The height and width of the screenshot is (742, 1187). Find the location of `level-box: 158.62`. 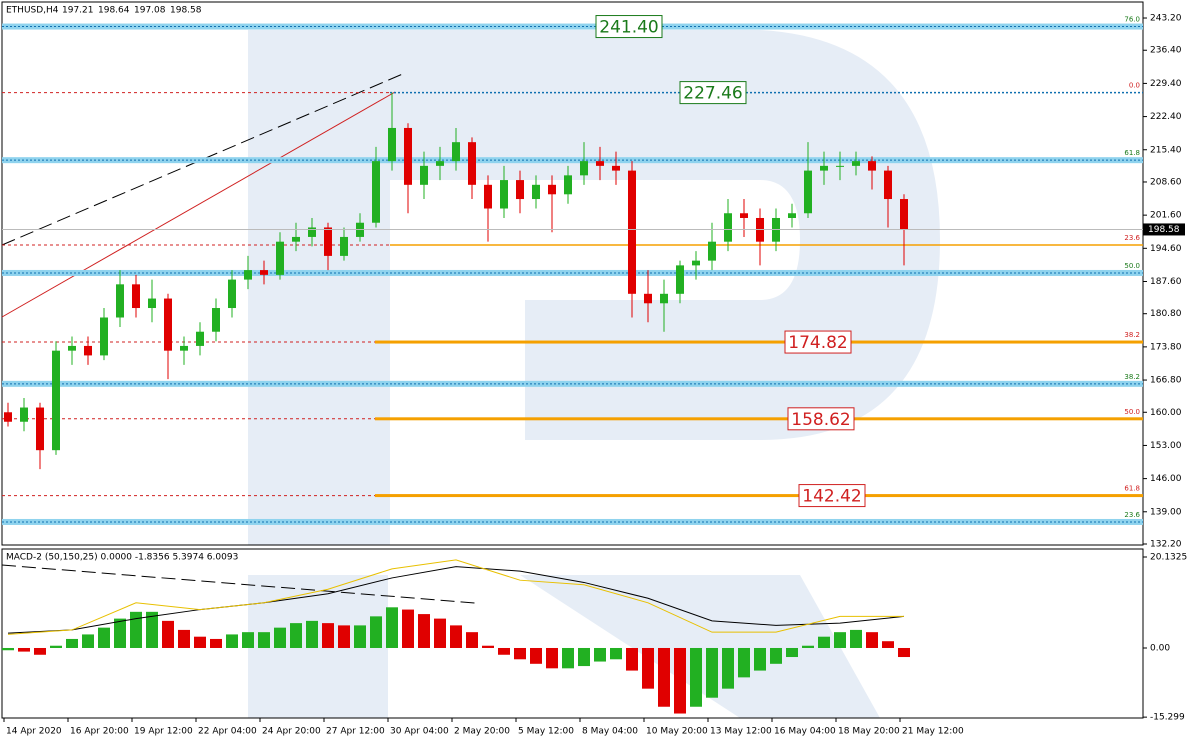

level-box: 158.62 is located at coordinates (821, 419).